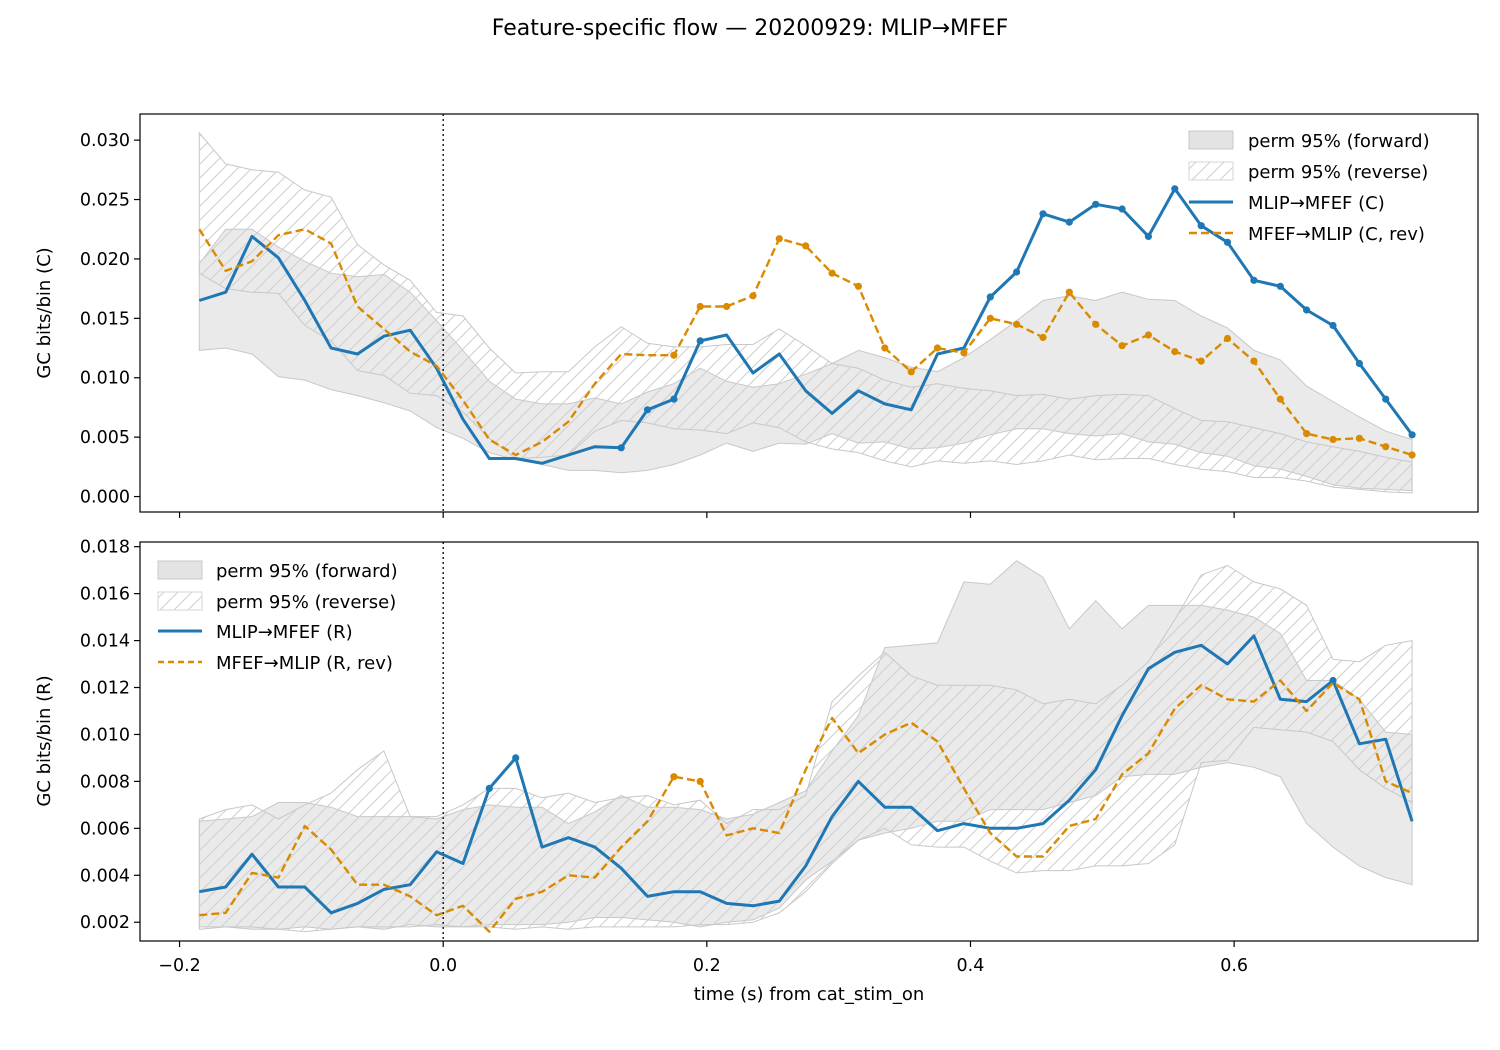  Describe the element at coordinates (105, 201) in the screenshot. I see `y-tick-label: 0.025` at that location.